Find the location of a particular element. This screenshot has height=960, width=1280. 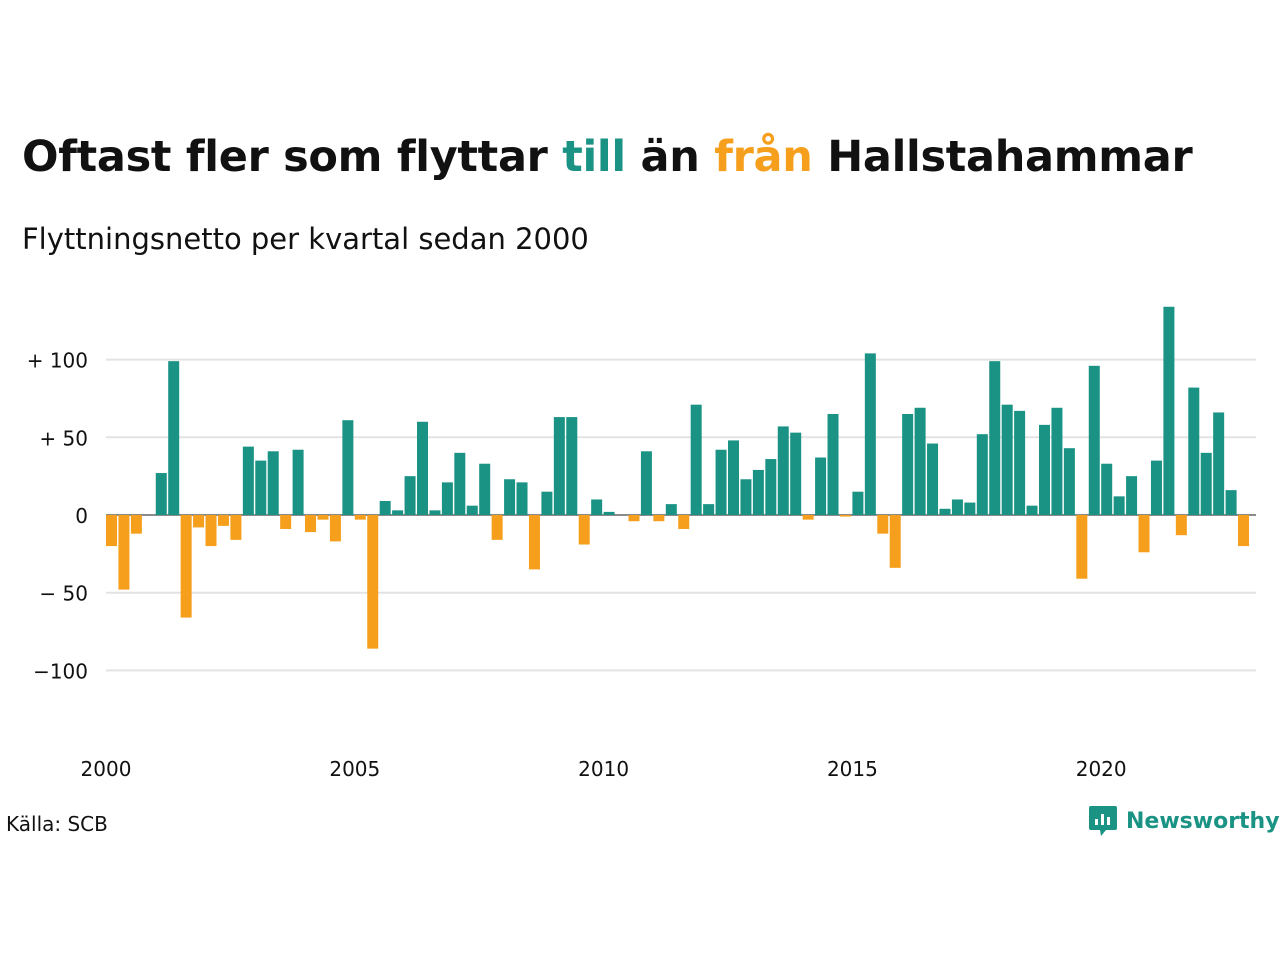

title-part-2: än is located at coordinates (670, 157).